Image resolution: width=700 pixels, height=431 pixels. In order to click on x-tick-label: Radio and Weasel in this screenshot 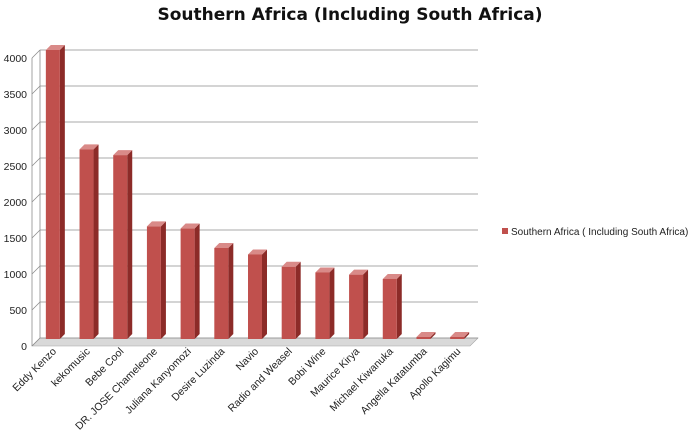, I will do `click(260, 380)`.